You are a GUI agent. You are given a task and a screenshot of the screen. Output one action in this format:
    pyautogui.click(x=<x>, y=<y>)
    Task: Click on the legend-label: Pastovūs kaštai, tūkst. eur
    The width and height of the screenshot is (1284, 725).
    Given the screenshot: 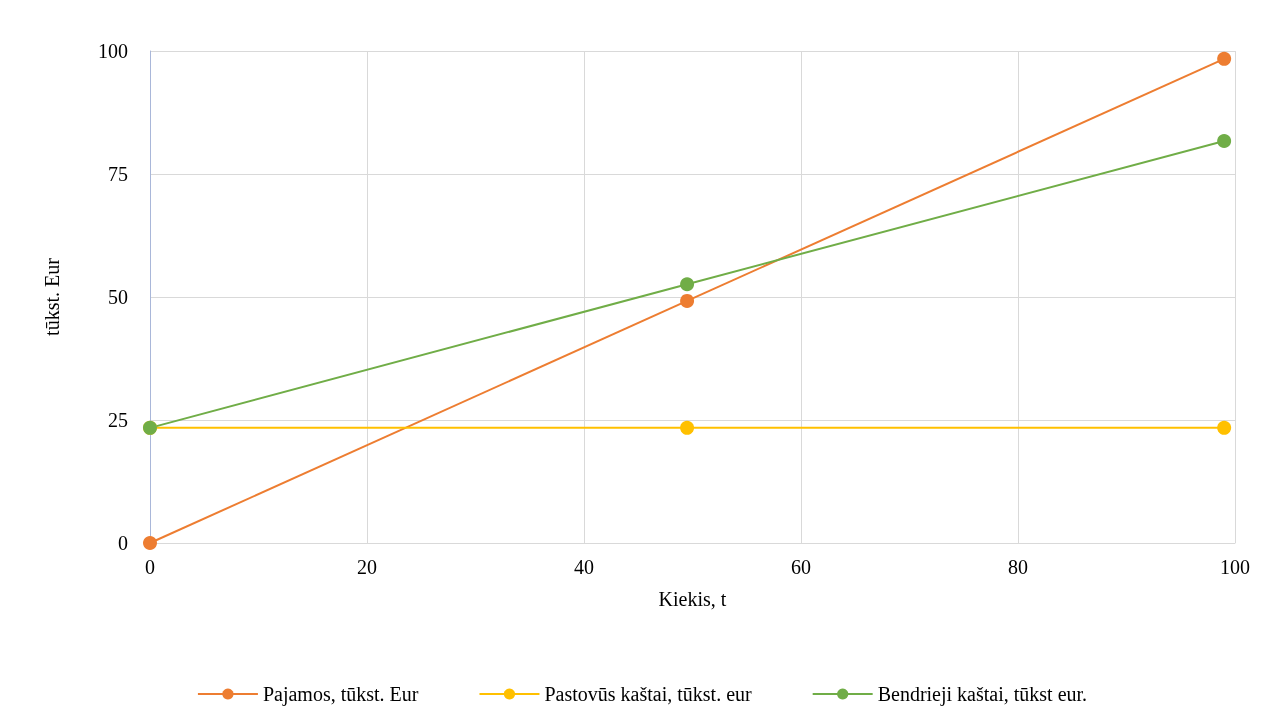 What is the action you would take?
    pyautogui.click(x=648, y=694)
    